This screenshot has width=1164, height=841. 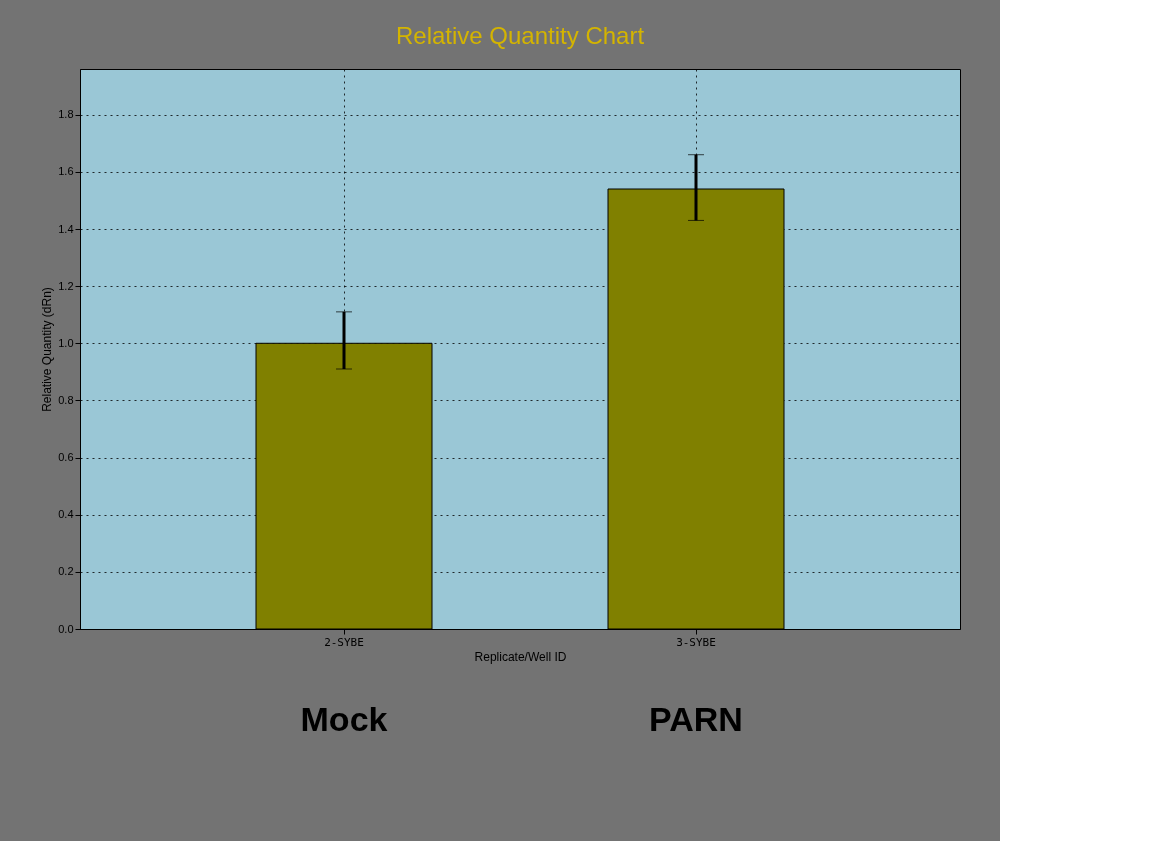 I want to click on y-tick-label: 0.8, so click(x=66, y=399).